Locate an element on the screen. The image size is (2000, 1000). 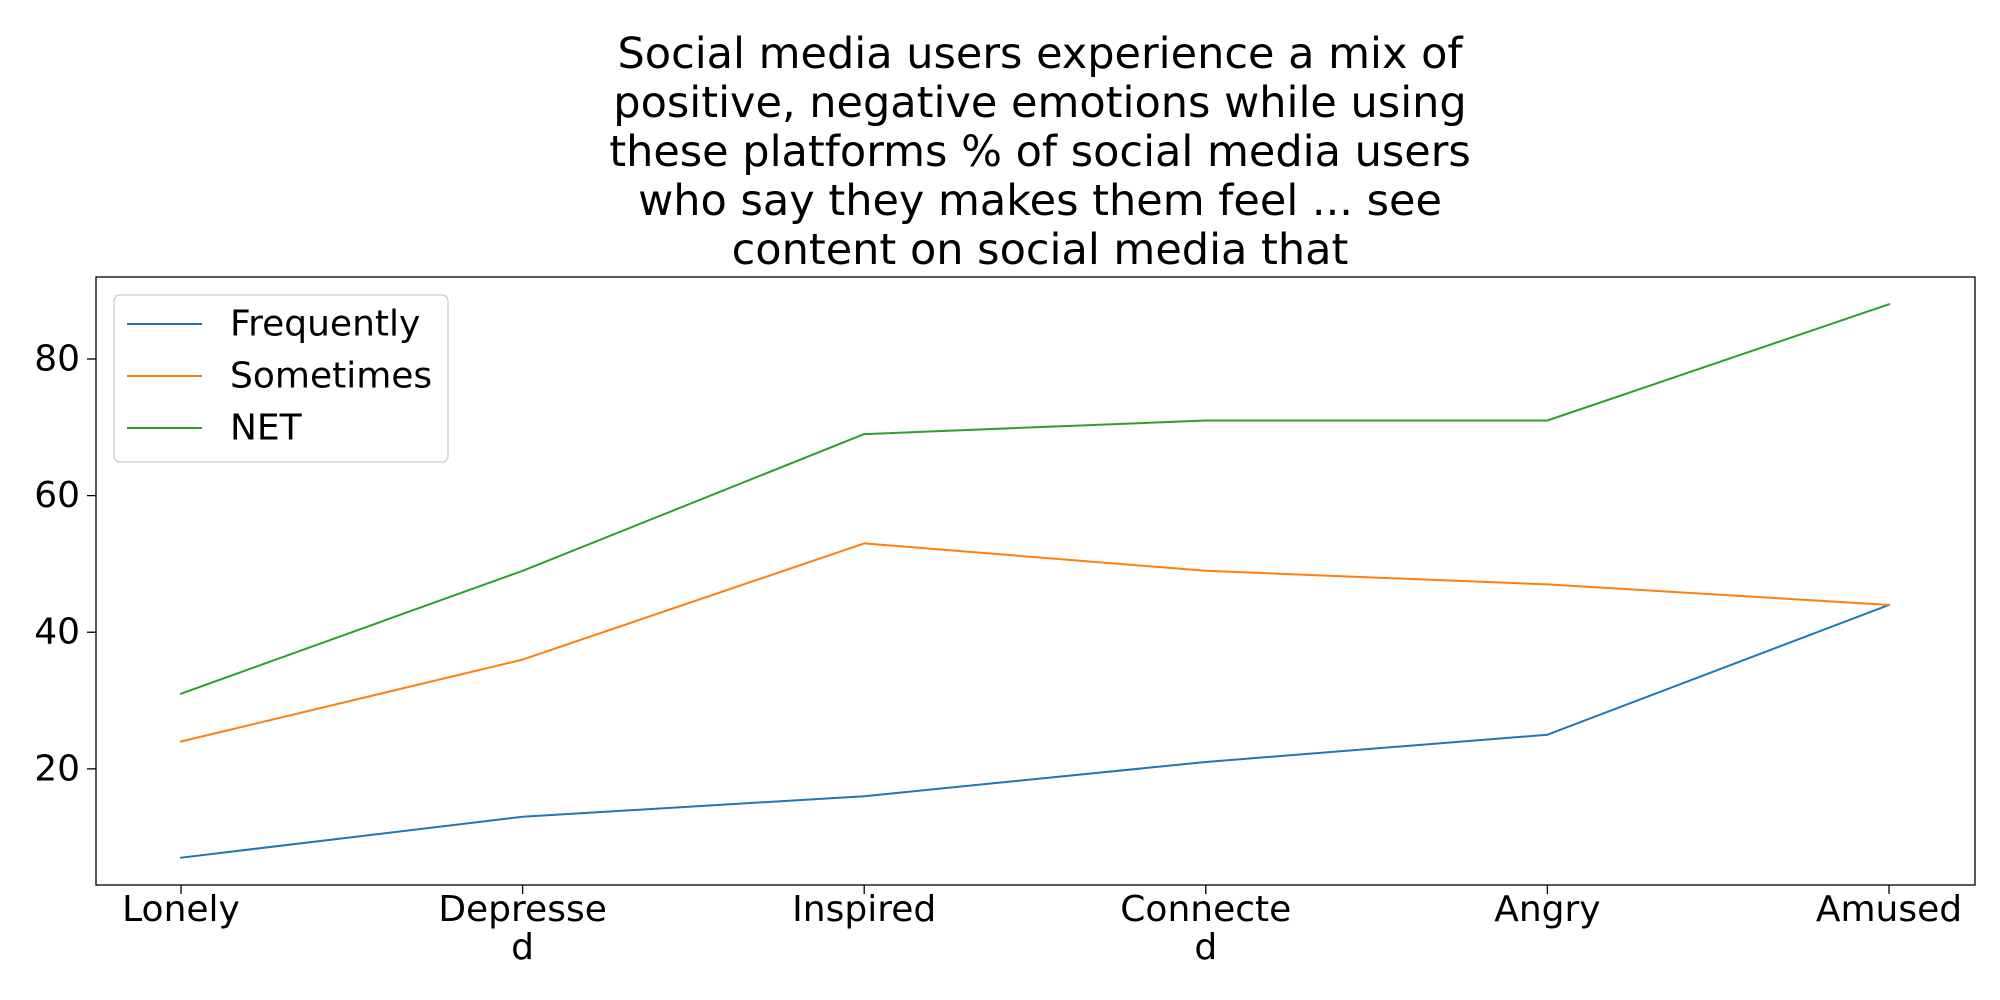
x-tick-label: Lonely is located at coordinates (181, 909).